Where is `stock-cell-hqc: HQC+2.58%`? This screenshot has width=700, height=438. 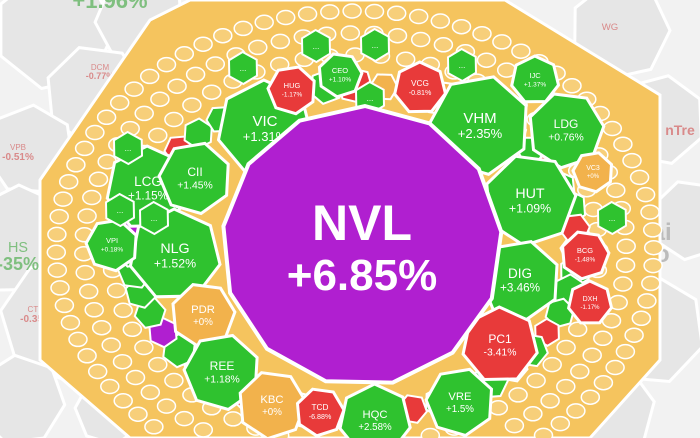
stock-cell-hqc: HQC+2.58% is located at coordinates (375, 410).